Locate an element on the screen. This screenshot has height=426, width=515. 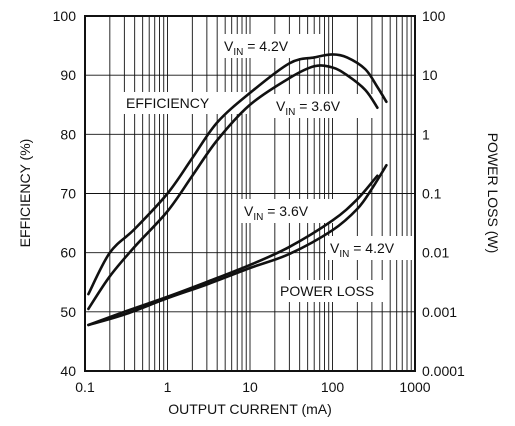
x-tick-labels: 0.1 1 10 100 1000 is located at coordinates (253, 387).